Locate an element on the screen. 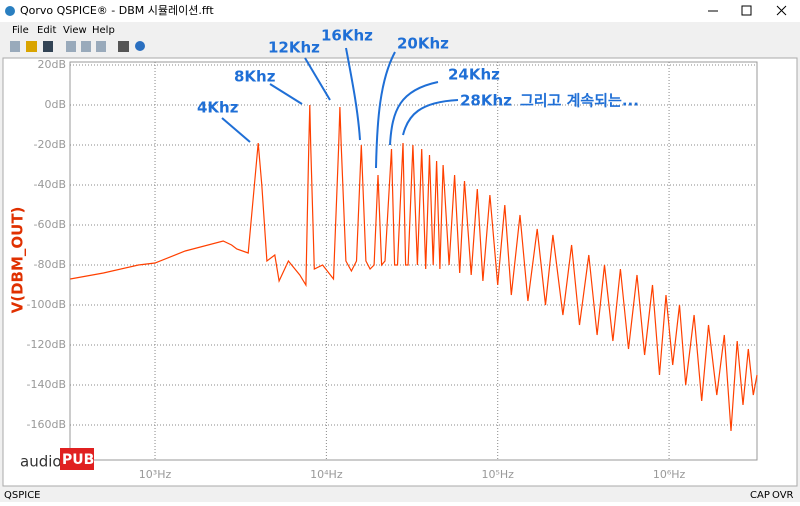 The width and height of the screenshot is (800, 506). y-tick-label: -160dB is located at coordinates (47, 424).